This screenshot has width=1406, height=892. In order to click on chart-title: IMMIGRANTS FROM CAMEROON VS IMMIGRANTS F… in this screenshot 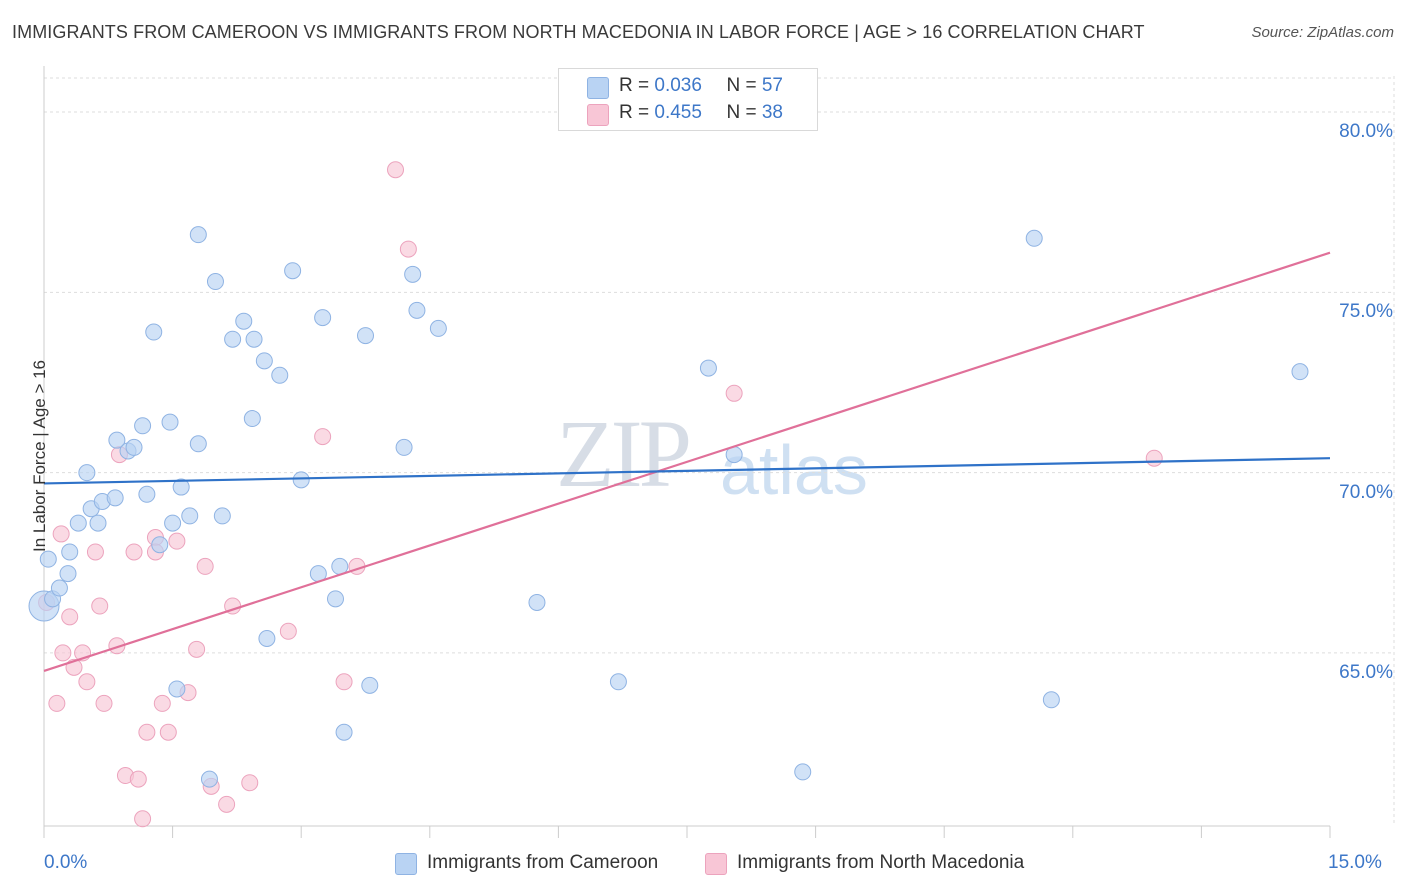, I will do `click(578, 32)`.